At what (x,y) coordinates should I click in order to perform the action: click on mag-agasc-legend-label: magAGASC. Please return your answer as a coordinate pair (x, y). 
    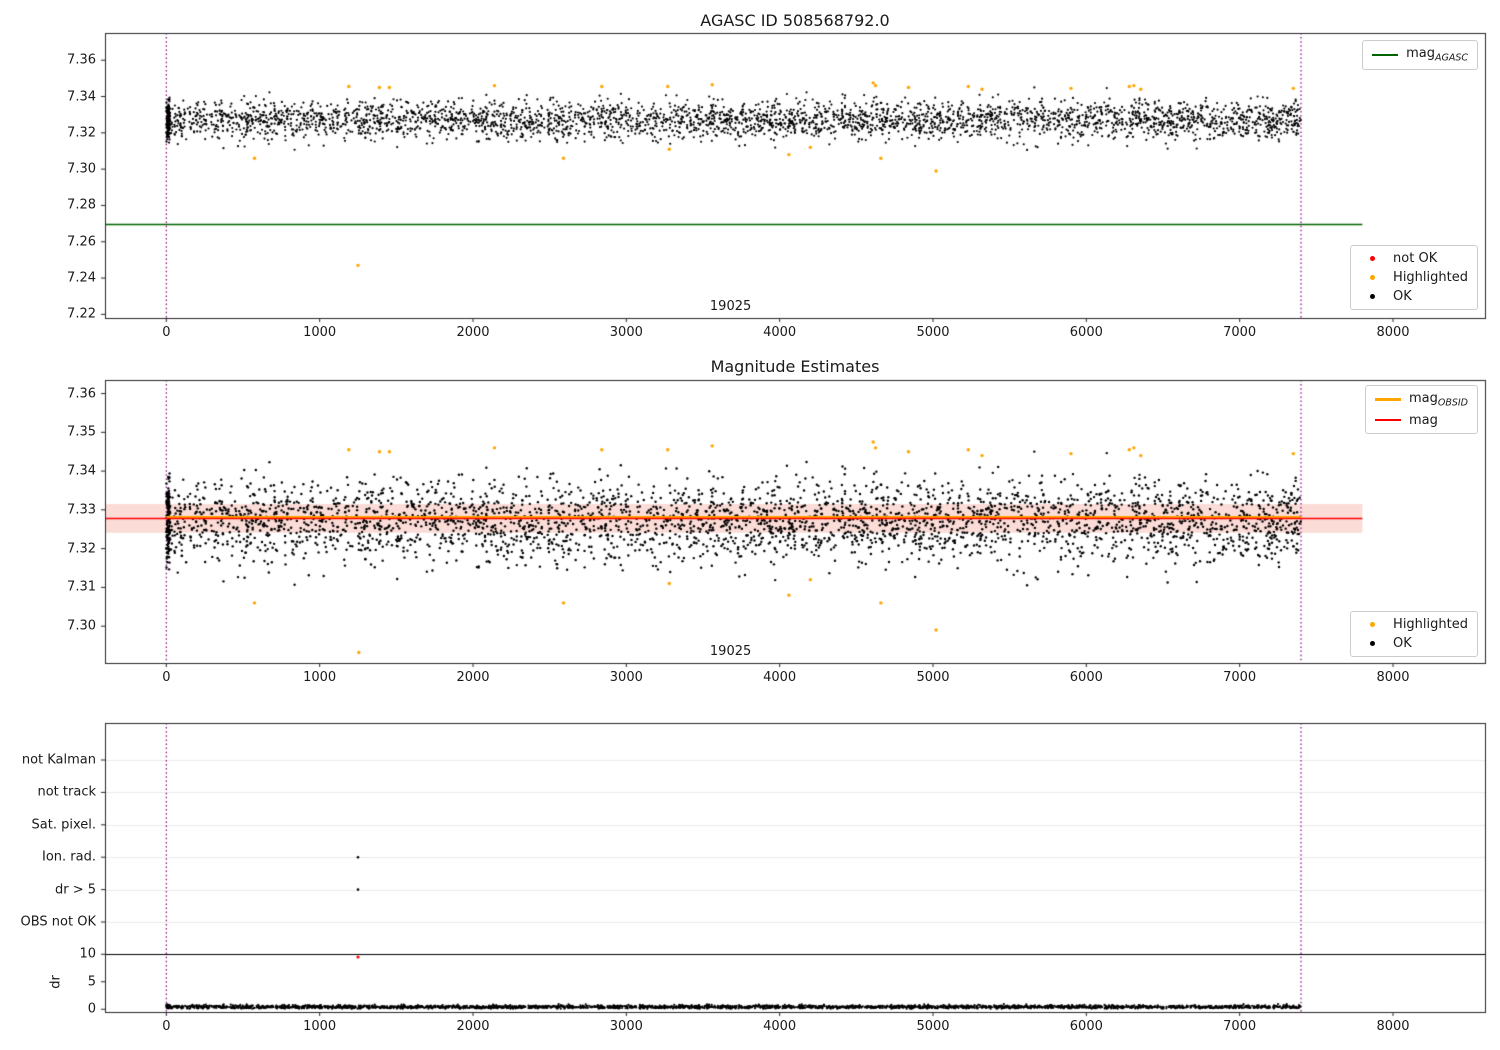
    Looking at the image, I should click on (1437, 55).